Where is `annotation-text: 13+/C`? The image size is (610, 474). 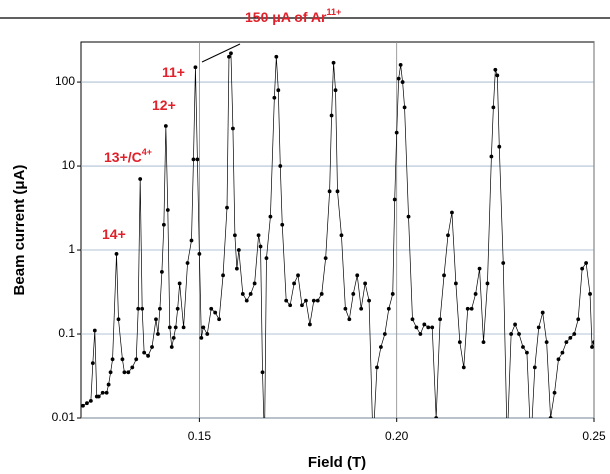 annotation-text: 13+/C is located at coordinates (123, 157).